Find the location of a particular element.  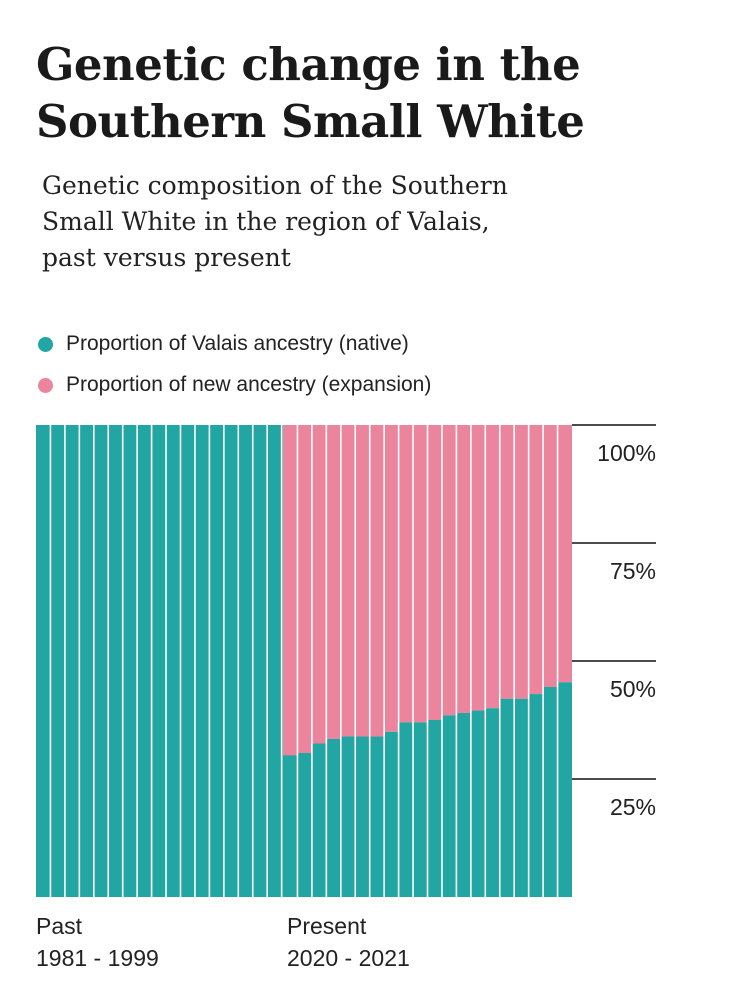

y-tick-label-100: 100% is located at coordinates (626, 453).